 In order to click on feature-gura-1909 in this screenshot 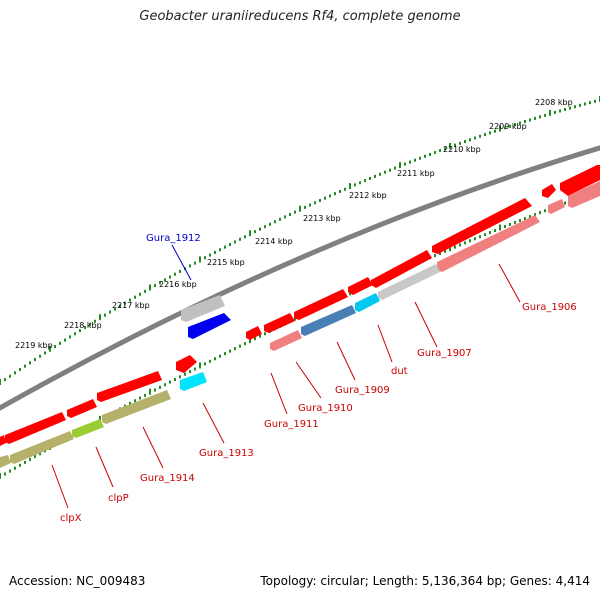, I will do `click(328, 320)`.